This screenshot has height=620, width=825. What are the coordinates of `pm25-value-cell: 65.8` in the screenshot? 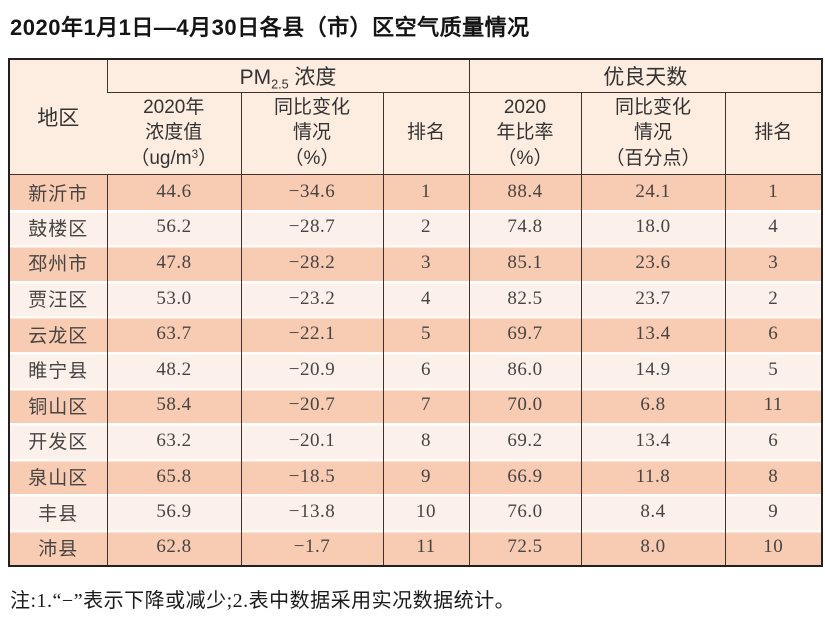 It's located at (173, 476).